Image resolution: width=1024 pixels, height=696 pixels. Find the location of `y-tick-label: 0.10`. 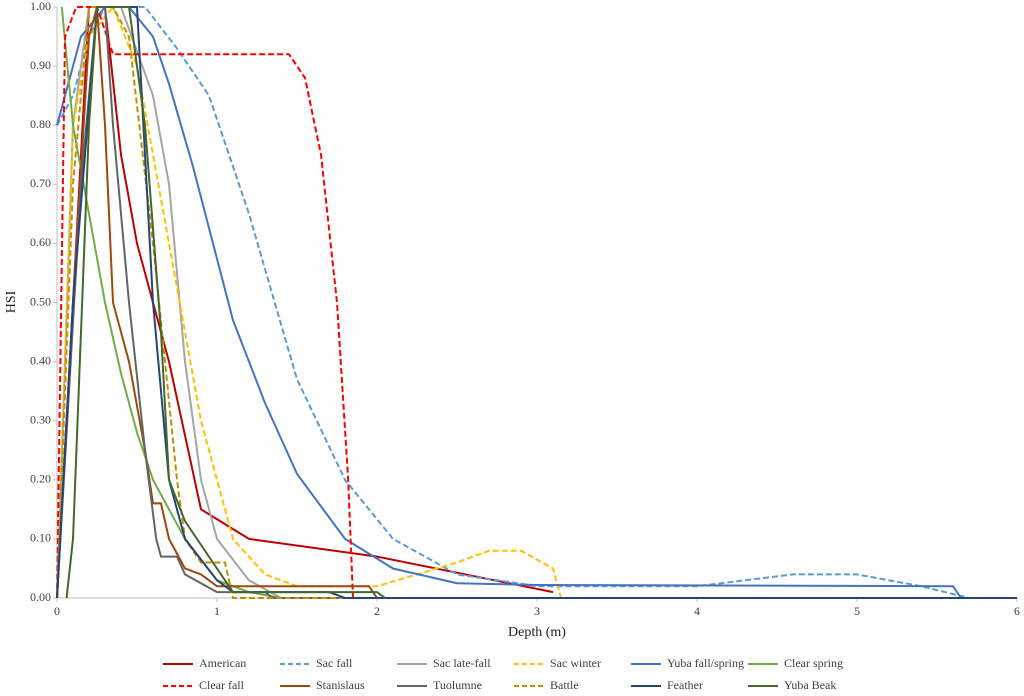

y-tick-label: 0.10 is located at coordinates (40, 538).